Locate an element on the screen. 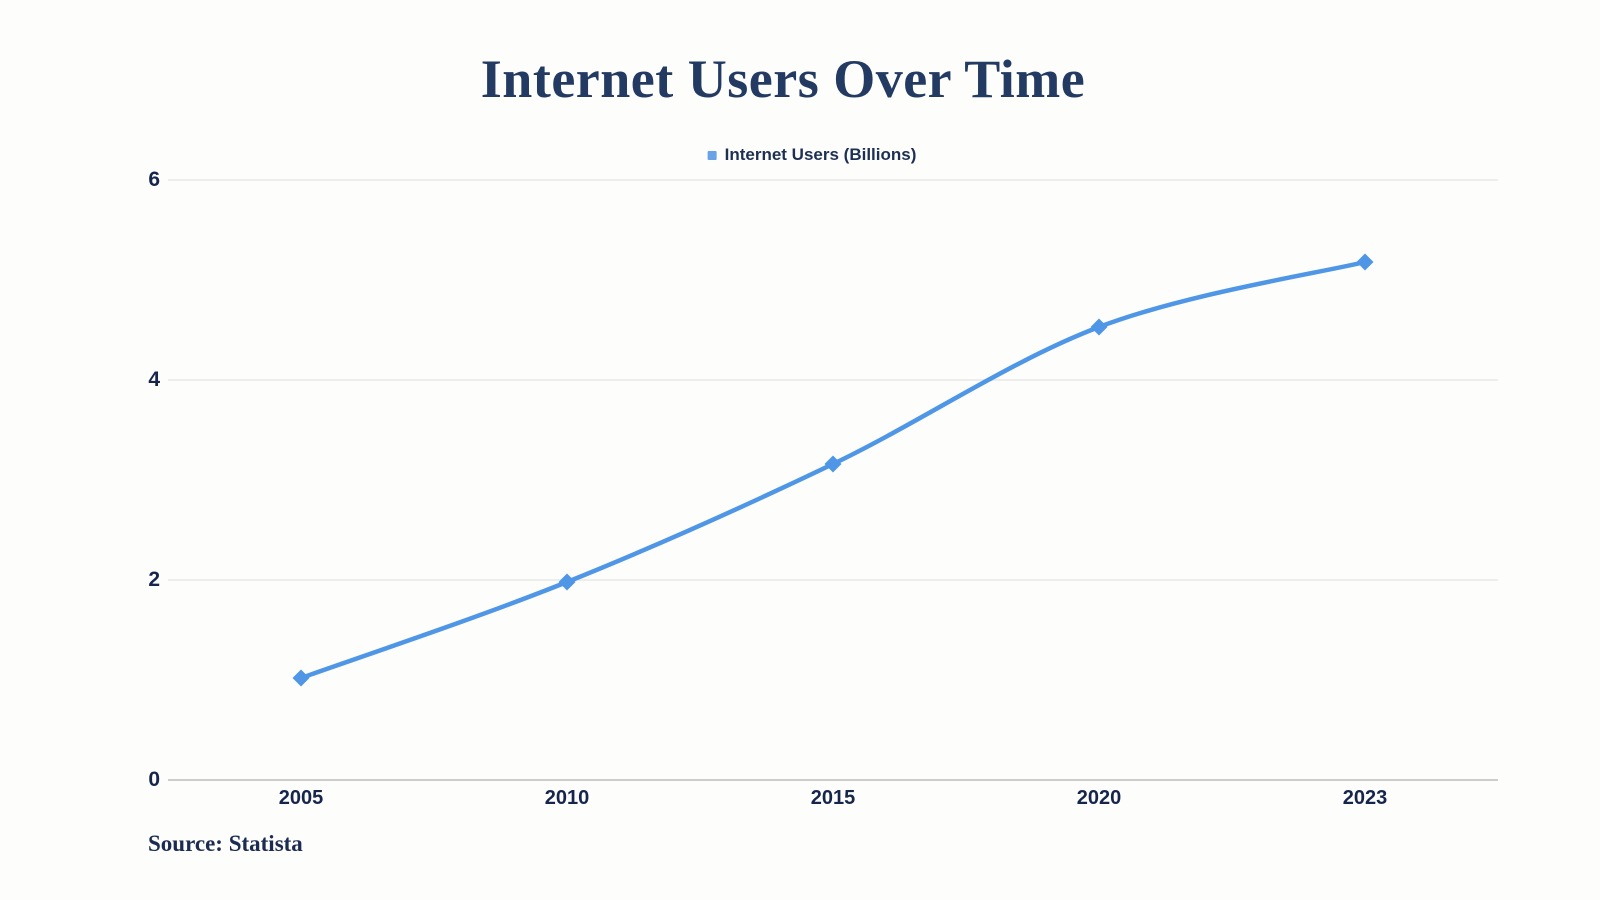 The image size is (1600, 900). x-tick-label: 2010 is located at coordinates (567, 798).